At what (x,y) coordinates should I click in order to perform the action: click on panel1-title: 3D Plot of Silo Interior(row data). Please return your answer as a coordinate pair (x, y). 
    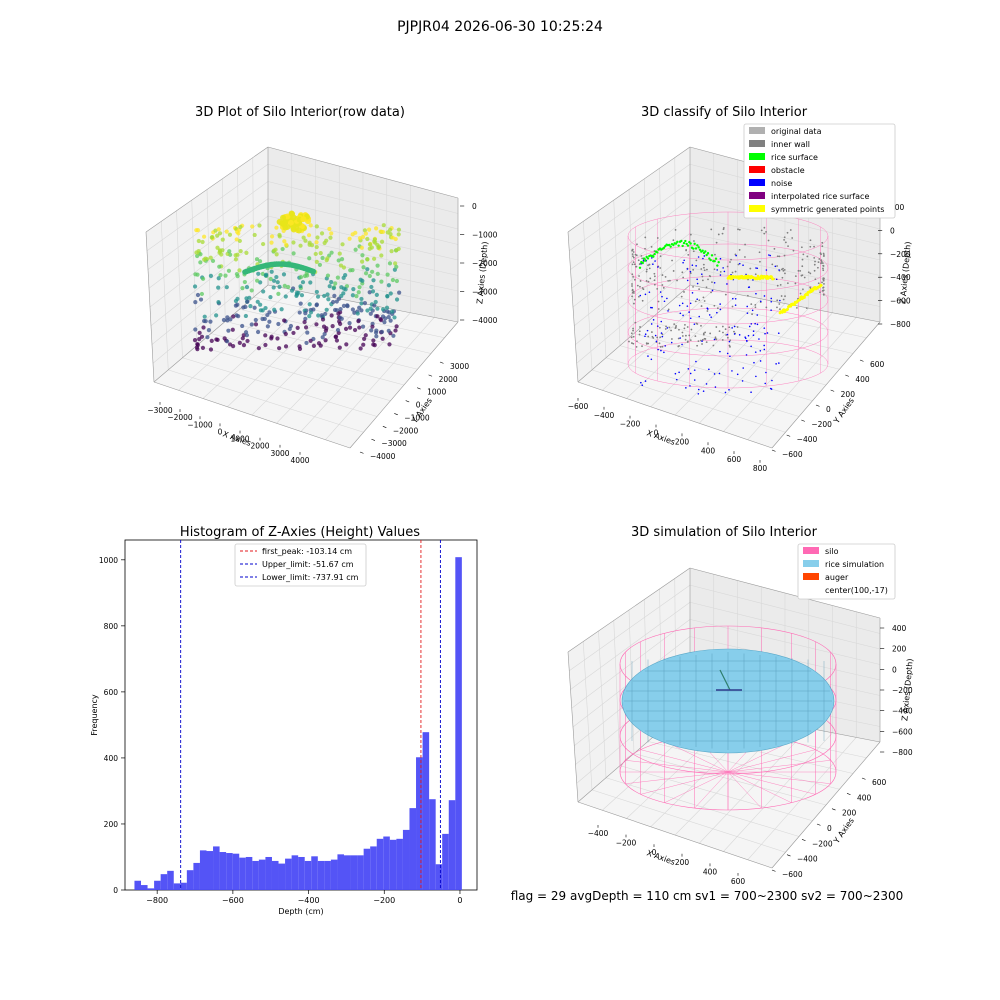
    Looking at the image, I should click on (300, 112).